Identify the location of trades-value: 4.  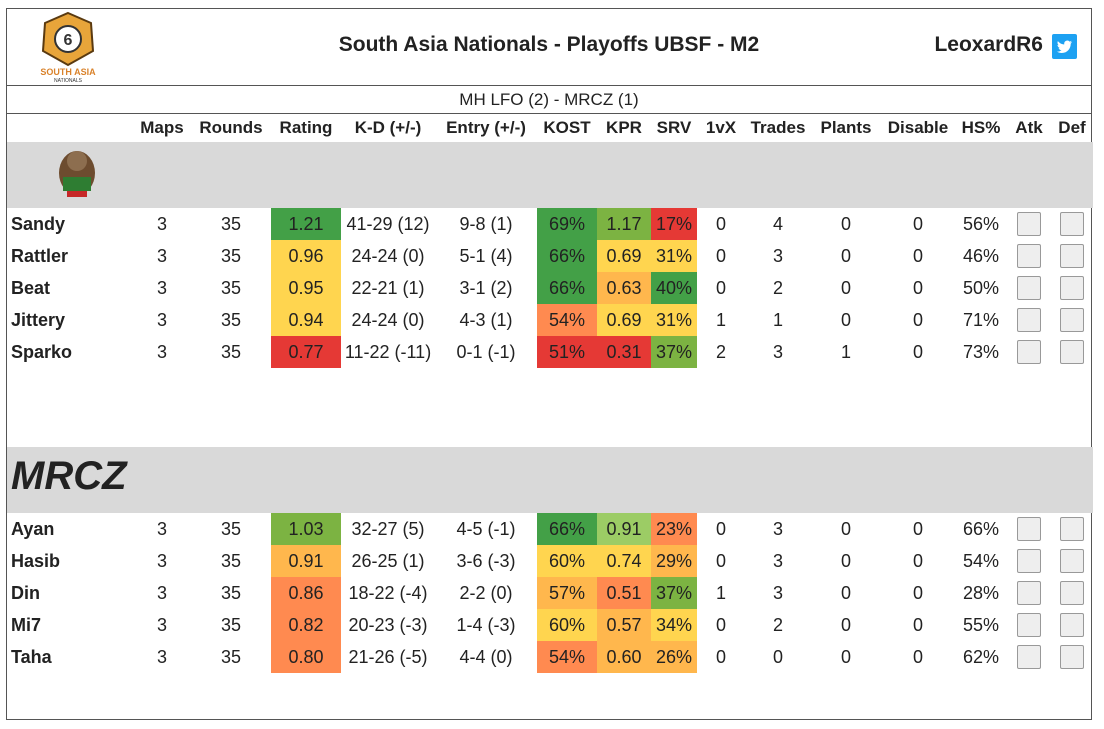
(777, 223).